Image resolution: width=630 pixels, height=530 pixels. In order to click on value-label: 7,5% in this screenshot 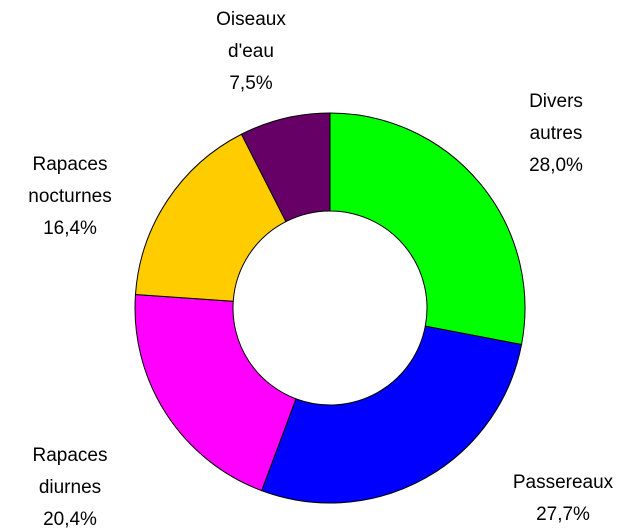, I will do `click(250, 83)`.